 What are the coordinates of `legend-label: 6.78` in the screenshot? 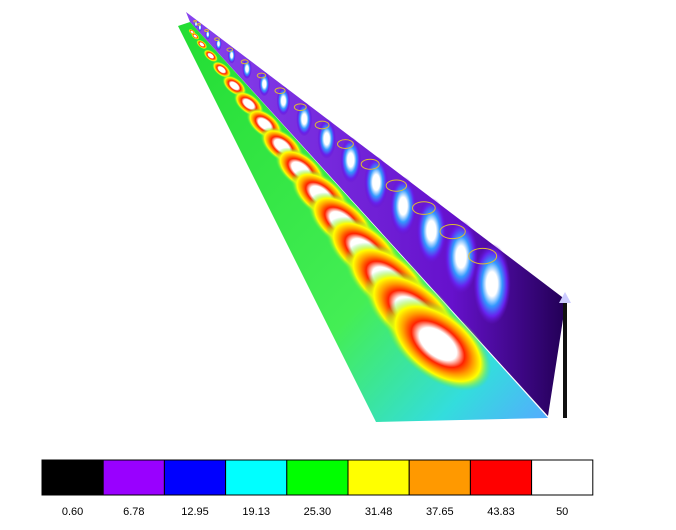 It's located at (133, 512).